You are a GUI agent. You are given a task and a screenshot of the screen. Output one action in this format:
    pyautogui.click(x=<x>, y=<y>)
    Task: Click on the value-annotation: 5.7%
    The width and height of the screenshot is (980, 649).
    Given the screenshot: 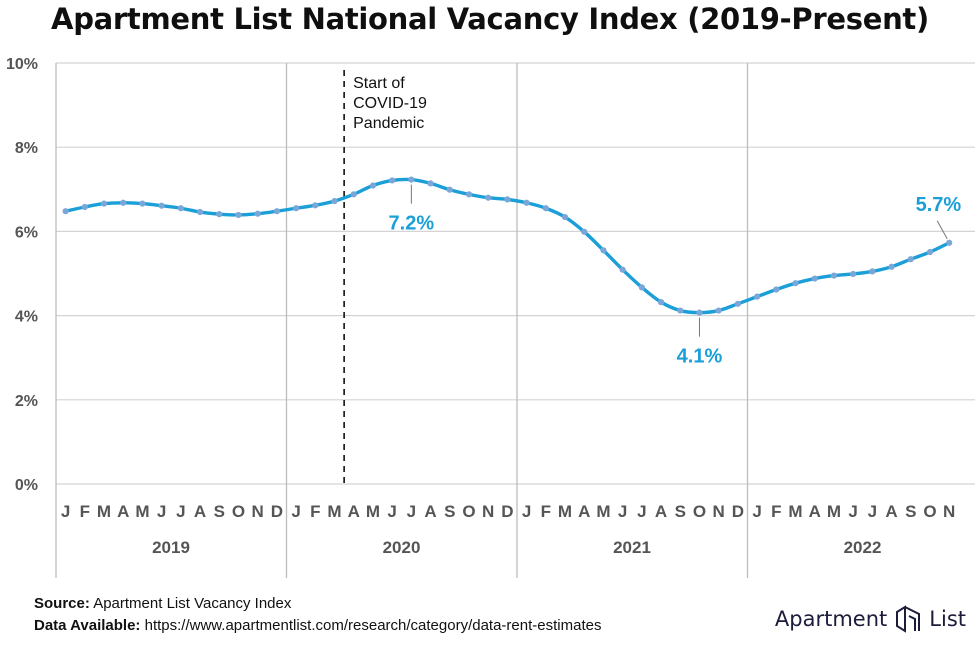 What is the action you would take?
    pyautogui.click(x=939, y=205)
    